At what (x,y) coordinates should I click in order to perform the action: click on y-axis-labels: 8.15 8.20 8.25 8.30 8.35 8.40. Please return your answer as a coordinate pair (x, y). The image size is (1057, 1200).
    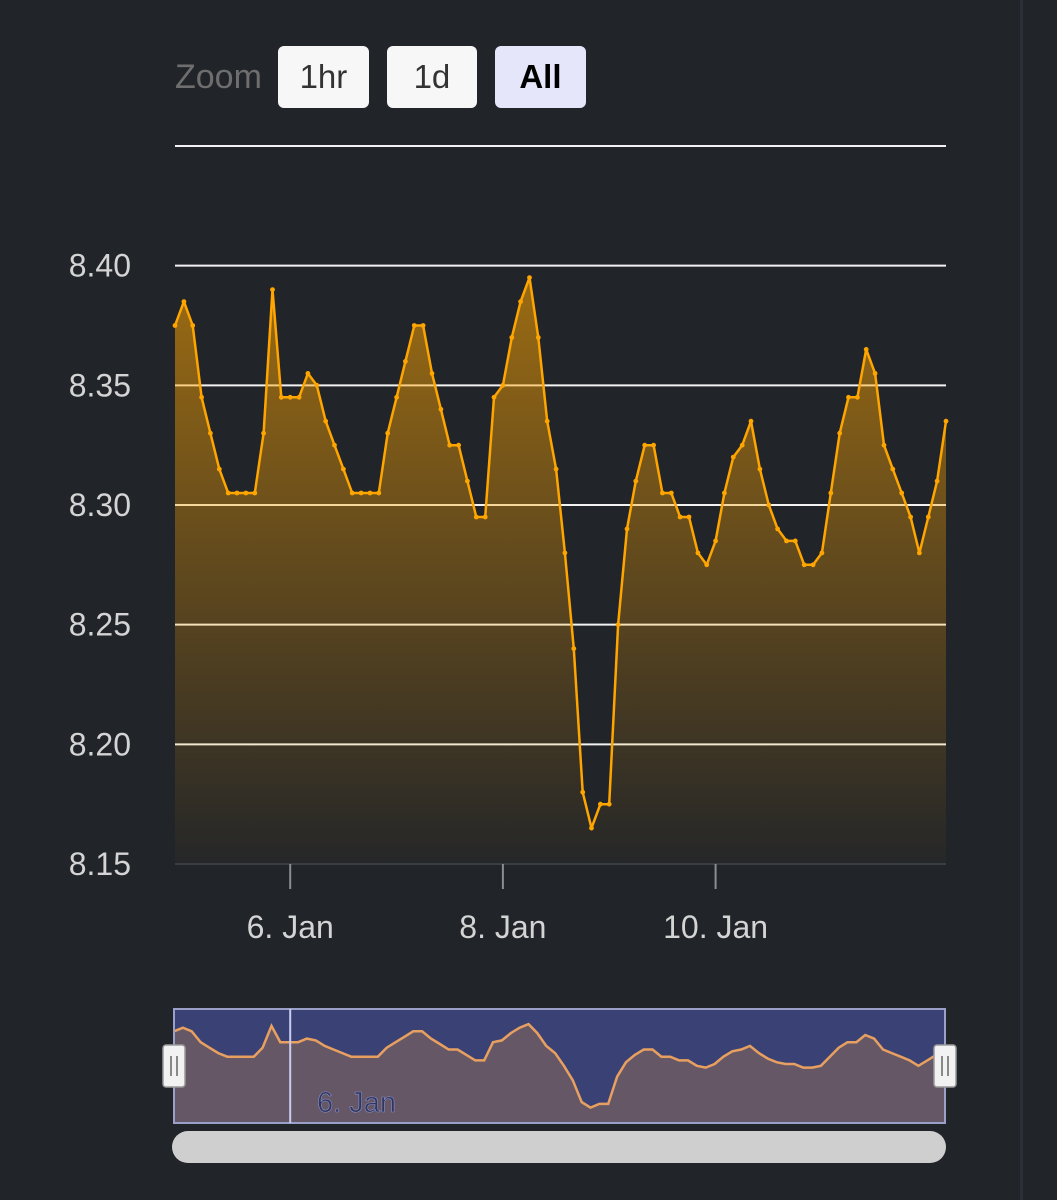
    Looking at the image, I should click on (100, 565).